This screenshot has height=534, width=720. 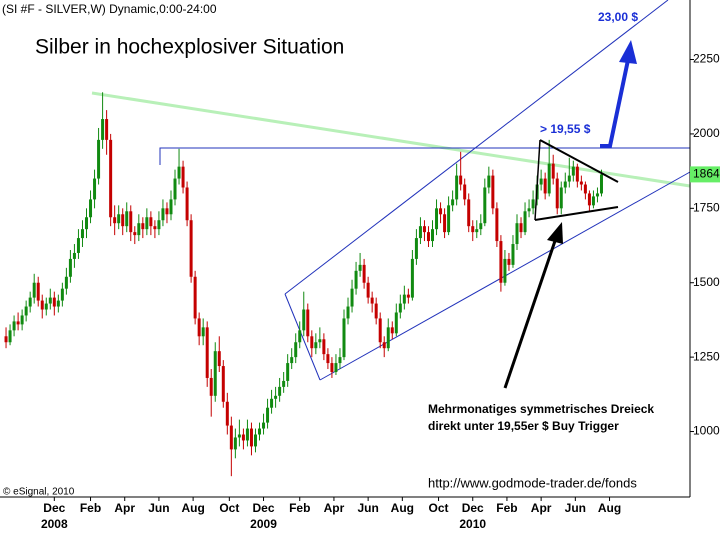 What do you see at coordinates (439, 508) in the screenshot?
I see `x-tick-label: Oct` at bounding box center [439, 508].